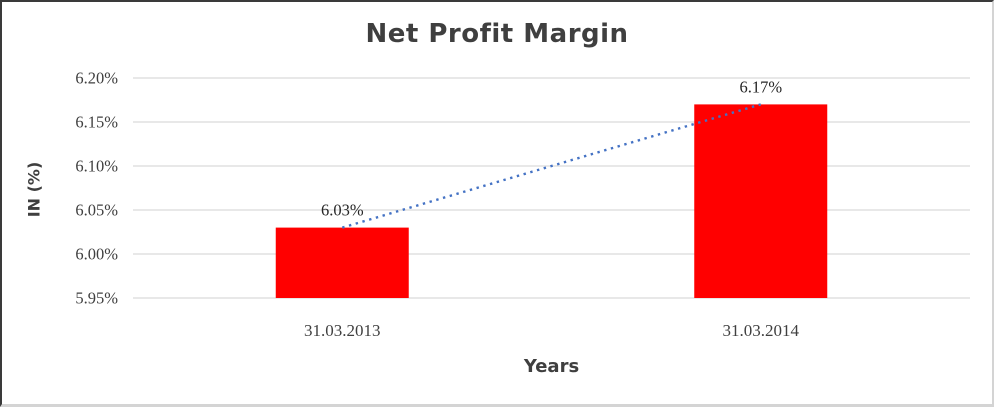 This screenshot has width=994, height=407. I want to click on y-tick-label: 6.10%, so click(96, 166).